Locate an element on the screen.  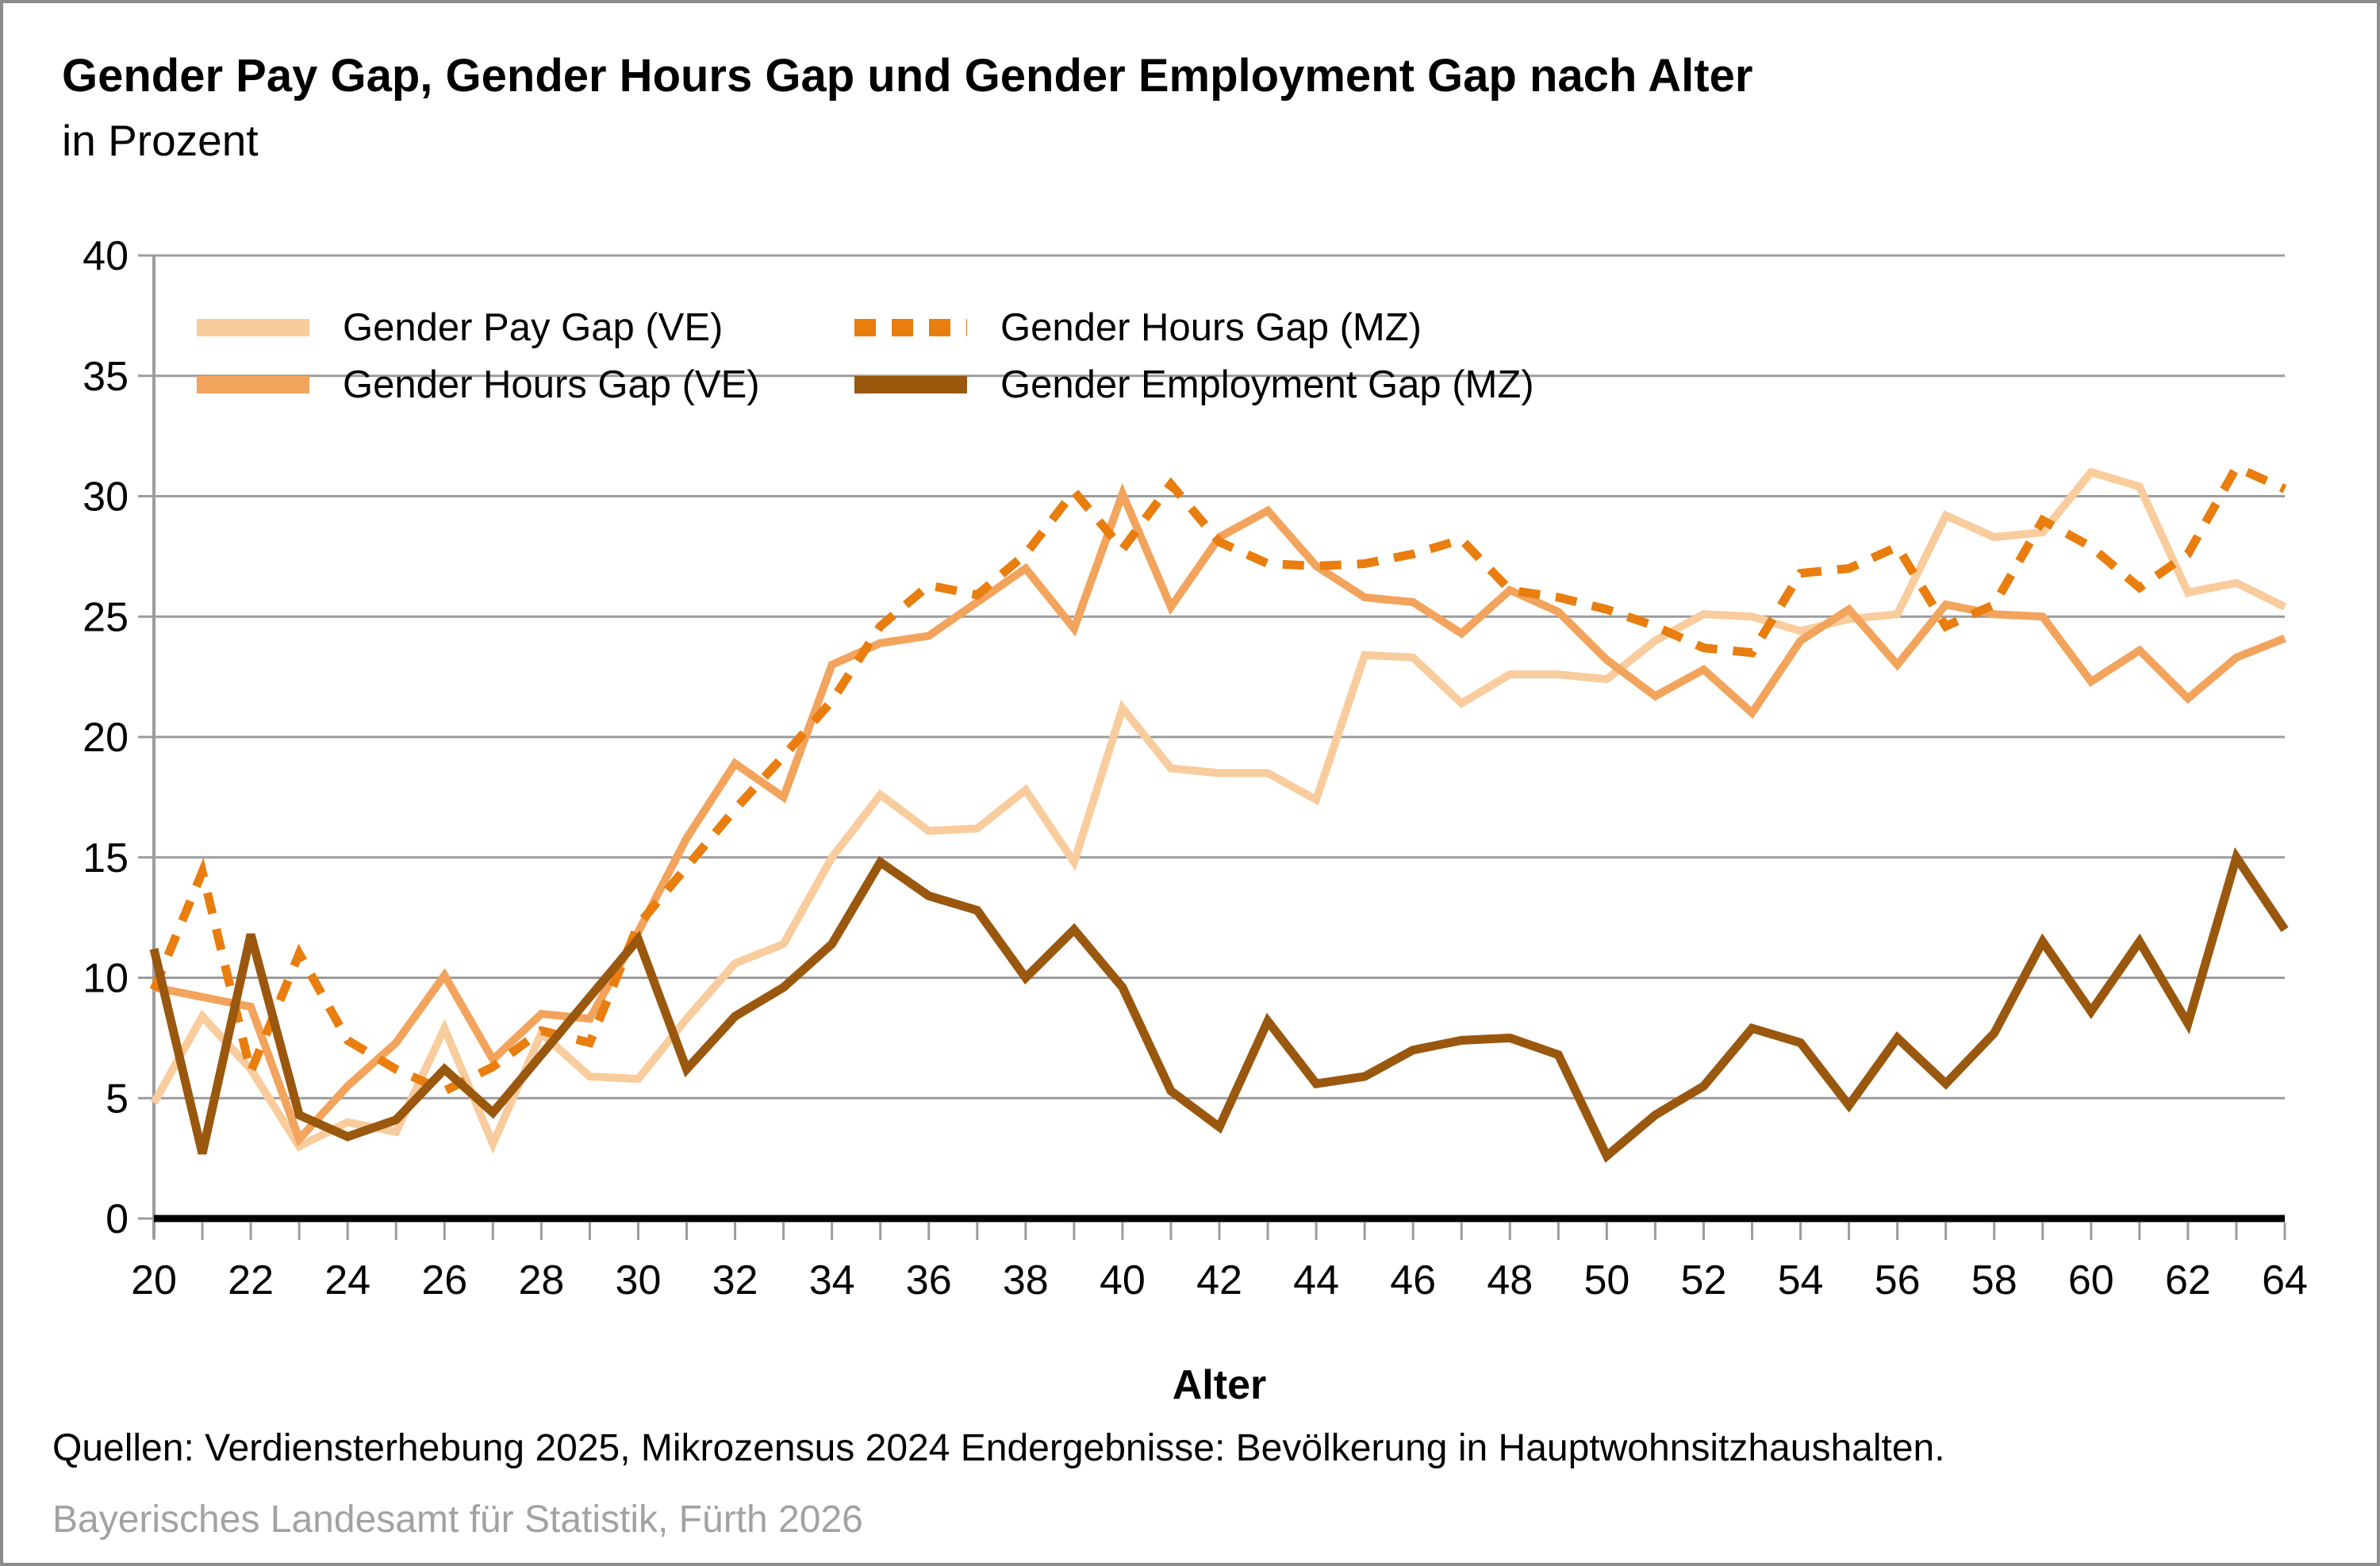
x-tick-label-56: 56 is located at coordinates (1898, 1280).